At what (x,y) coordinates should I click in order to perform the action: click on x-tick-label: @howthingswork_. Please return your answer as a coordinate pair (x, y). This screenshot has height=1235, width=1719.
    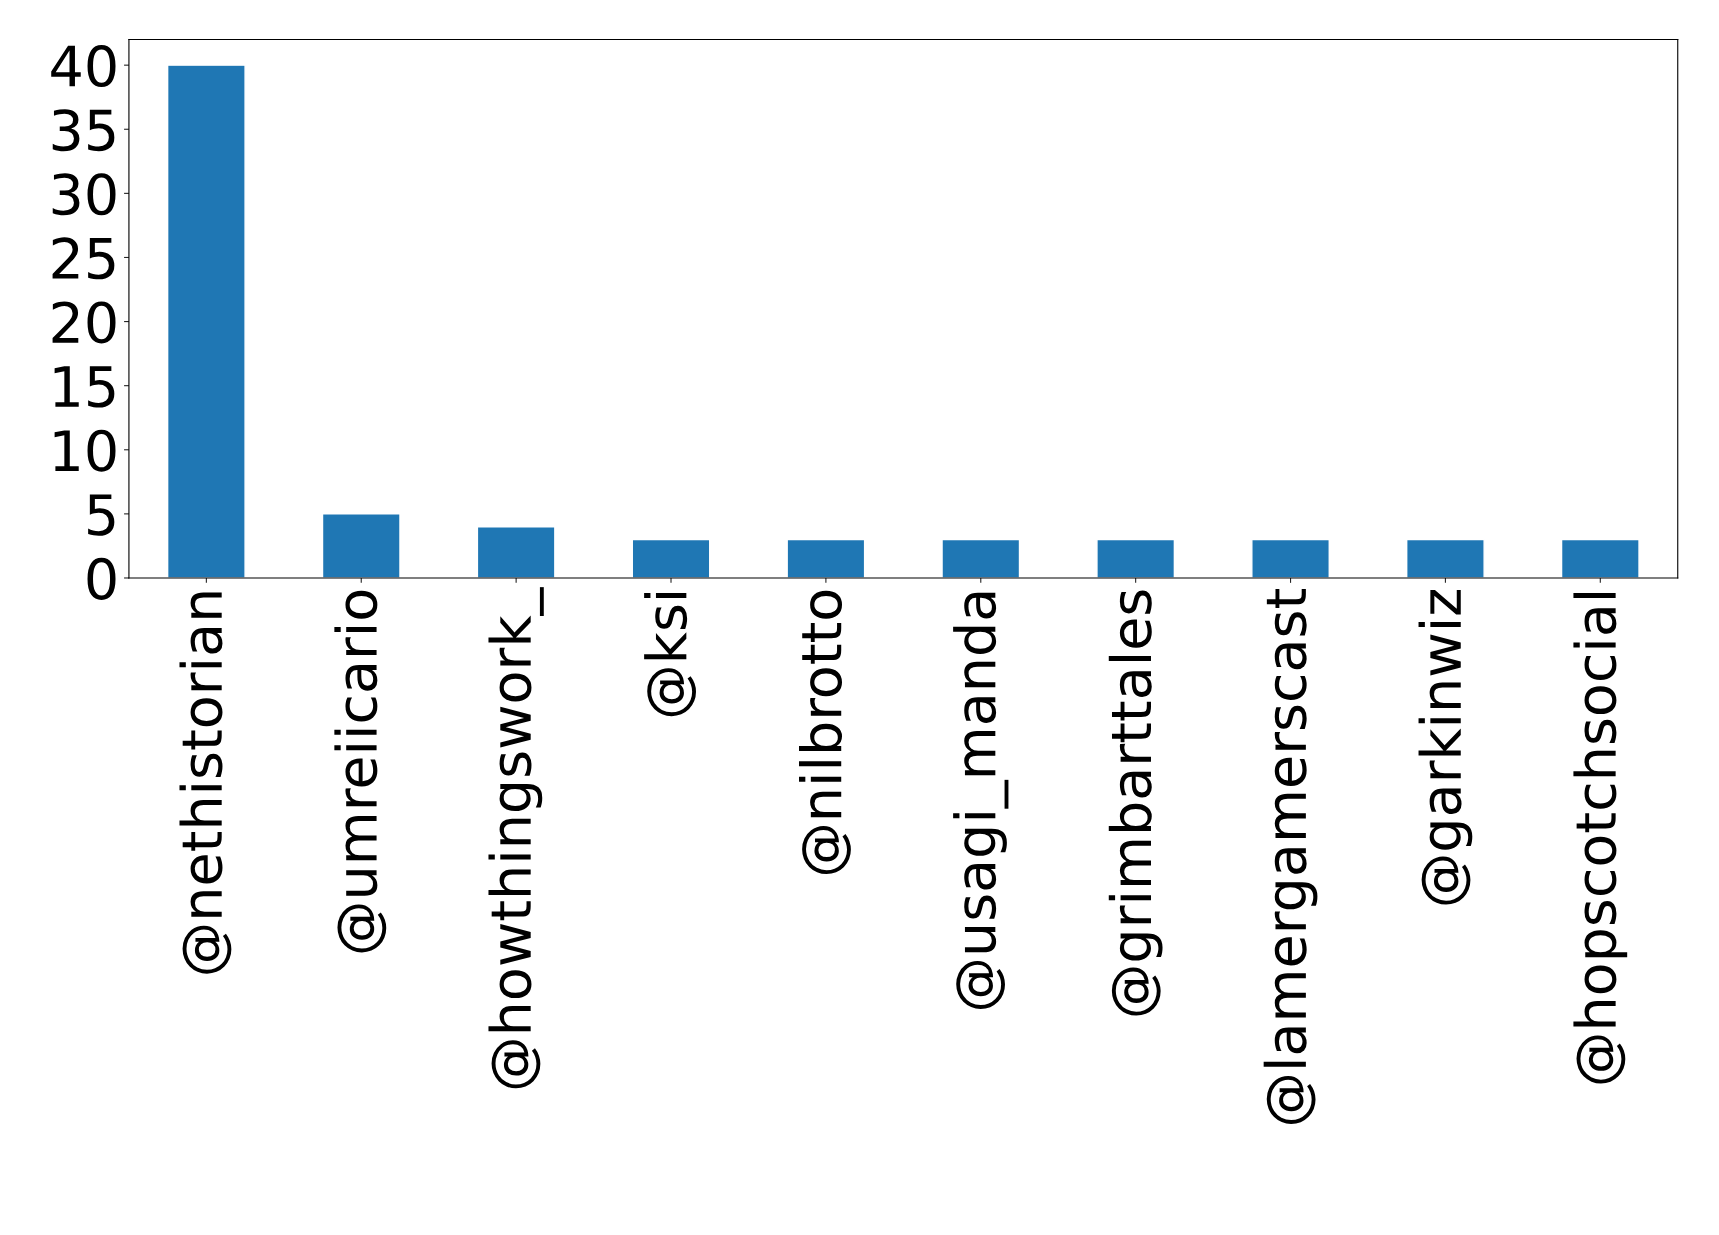
    Looking at the image, I should click on (516, 838).